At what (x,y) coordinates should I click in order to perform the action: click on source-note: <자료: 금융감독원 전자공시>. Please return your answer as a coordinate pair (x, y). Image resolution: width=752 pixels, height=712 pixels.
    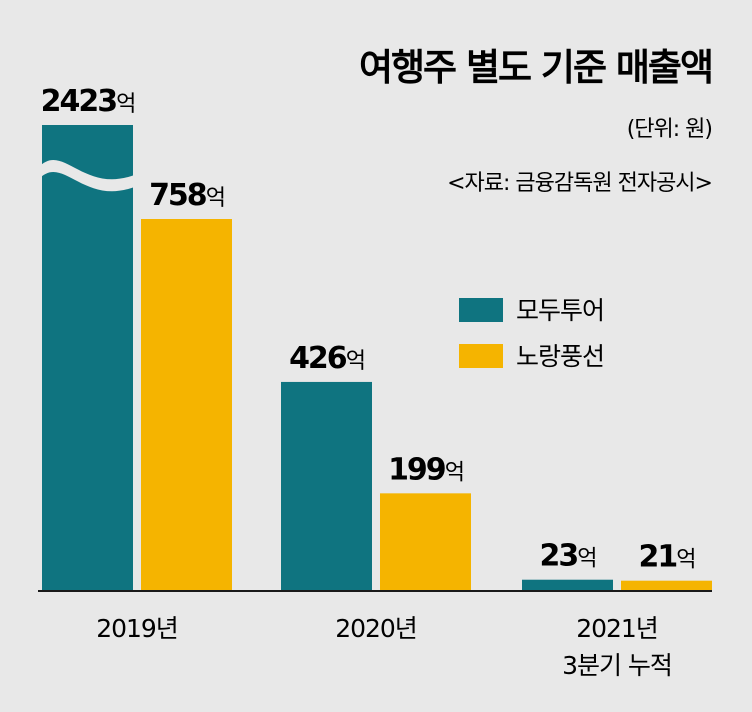
    Looking at the image, I should click on (579, 183).